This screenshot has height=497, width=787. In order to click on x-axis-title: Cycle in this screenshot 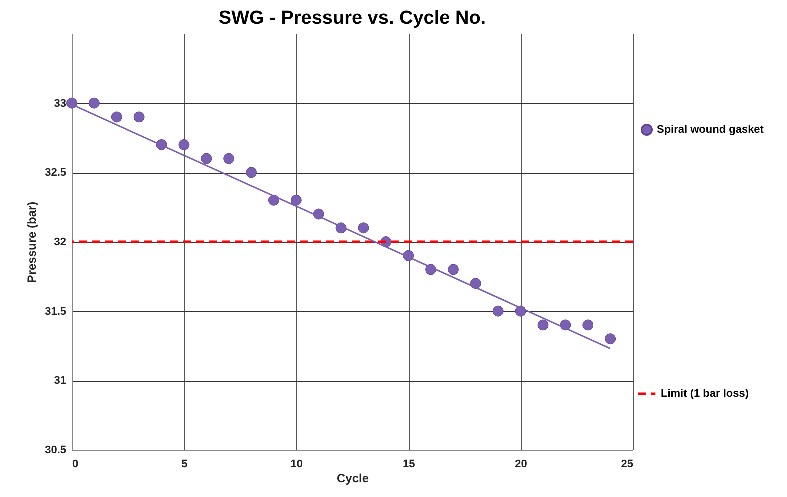, I will do `click(353, 479)`.